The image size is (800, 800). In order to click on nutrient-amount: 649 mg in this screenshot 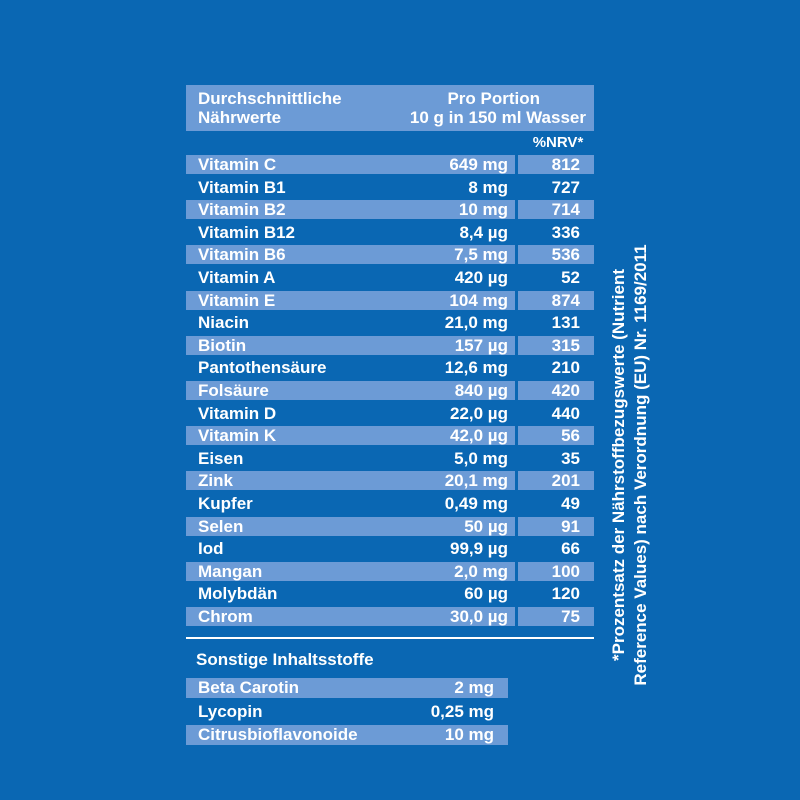, I will do `click(478, 164)`.